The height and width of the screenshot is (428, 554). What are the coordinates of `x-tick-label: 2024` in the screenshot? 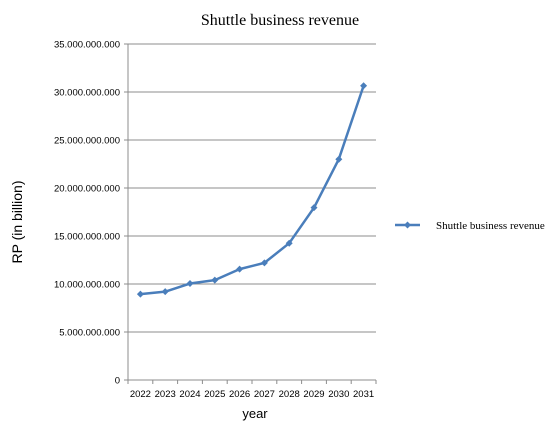 It's located at (189, 394).